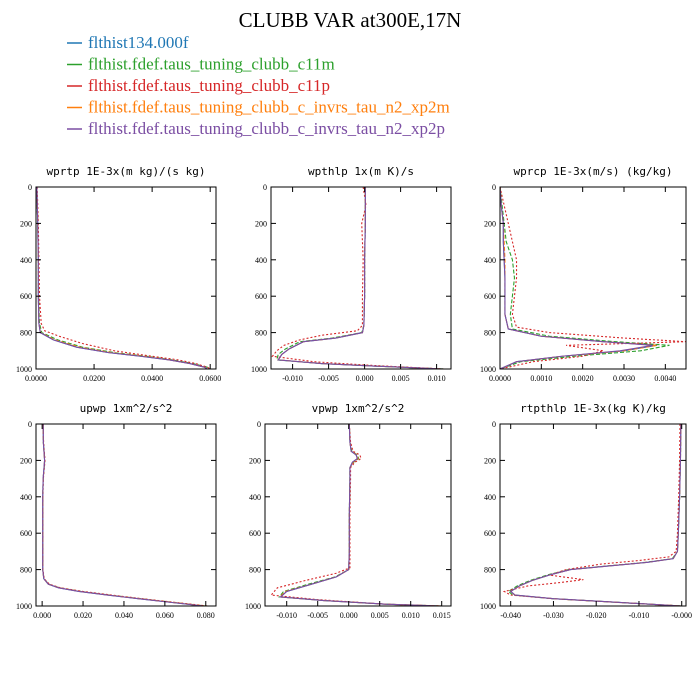  Describe the element at coordinates (401, 378) in the screenshot. I see `x-tick-label: 0.005` at that location.